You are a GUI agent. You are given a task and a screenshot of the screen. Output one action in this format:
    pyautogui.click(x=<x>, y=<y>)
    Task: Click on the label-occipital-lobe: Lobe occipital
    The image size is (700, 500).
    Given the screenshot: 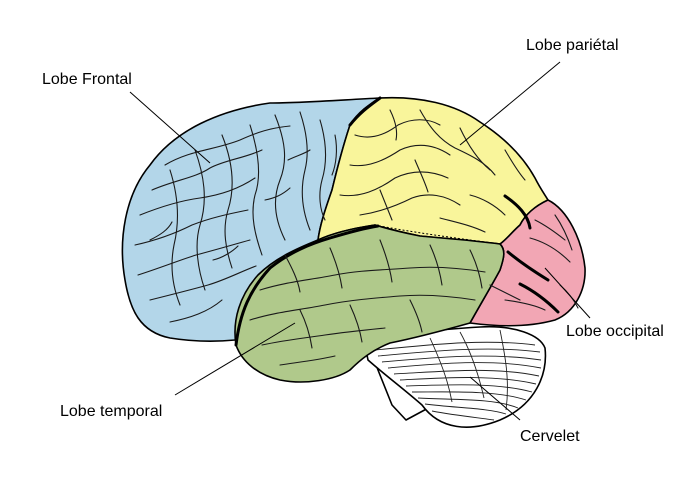 What is the action you would take?
    pyautogui.click(x=615, y=331)
    